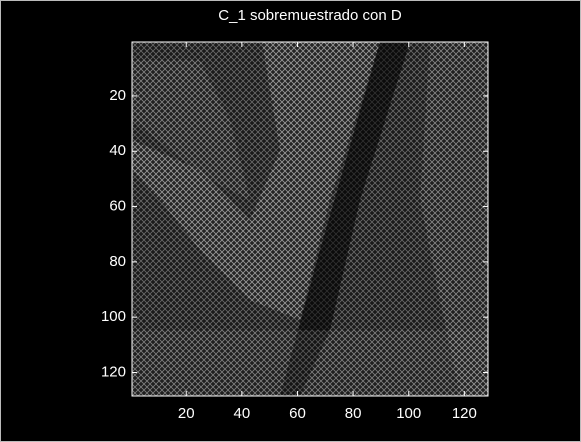  I want to click on y-tick-label: 120, so click(113, 371).